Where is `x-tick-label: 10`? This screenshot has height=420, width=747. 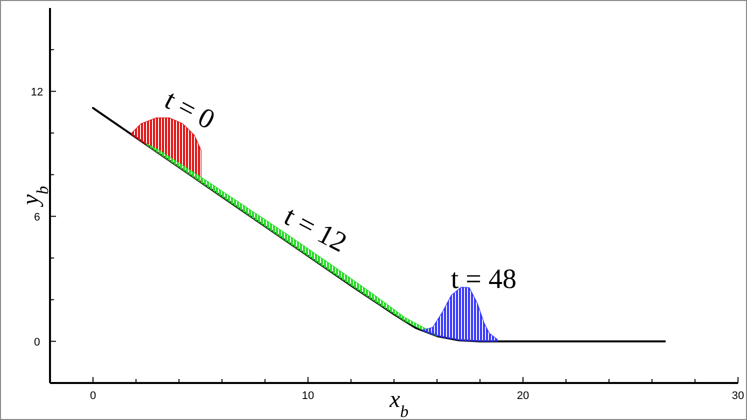
x-tick-label: 10 is located at coordinates (308, 396).